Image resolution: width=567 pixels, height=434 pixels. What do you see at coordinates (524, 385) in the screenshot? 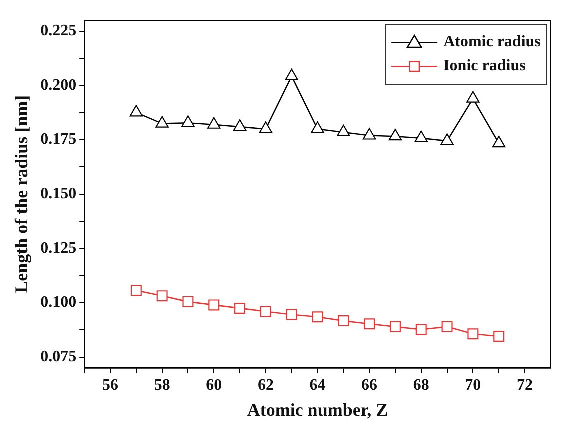
I see `x-tick-label: 72` at bounding box center [524, 385].